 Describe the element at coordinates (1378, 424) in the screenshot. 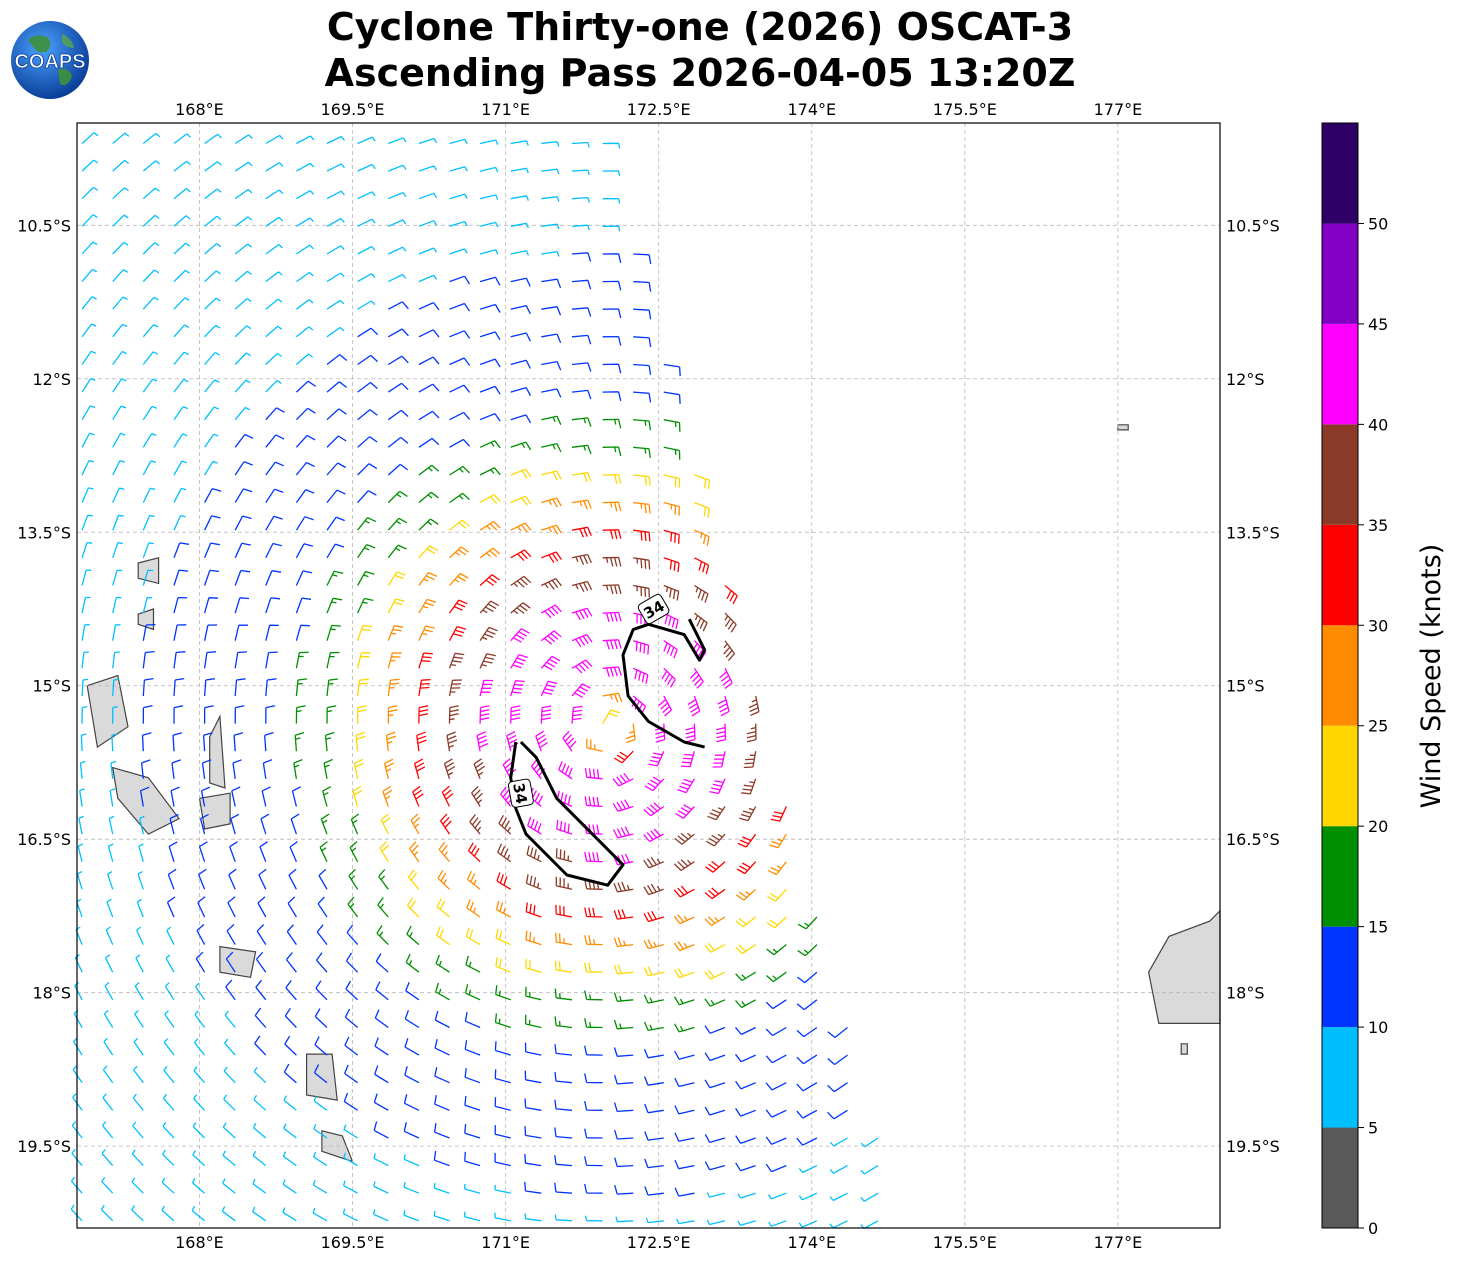

I see `colorbar-tick-label: 40` at that location.